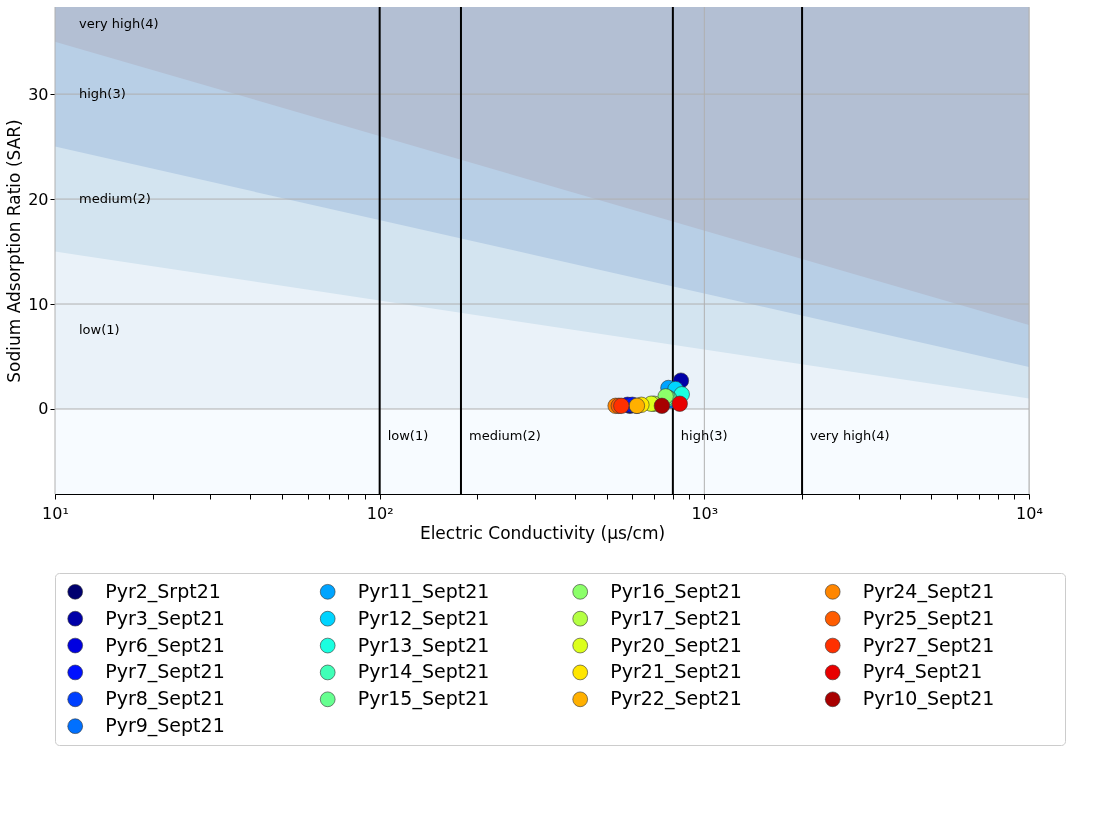 The height and width of the screenshot is (829, 1101). I want to click on series-label: medium(2), so click(115, 199).